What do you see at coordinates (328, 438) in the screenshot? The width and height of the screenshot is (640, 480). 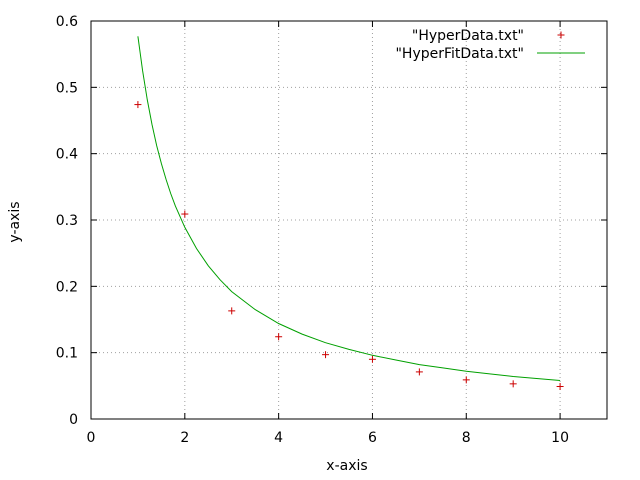 I see `x-tick-labels: 0 2 4 6 8 10` at bounding box center [328, 438].